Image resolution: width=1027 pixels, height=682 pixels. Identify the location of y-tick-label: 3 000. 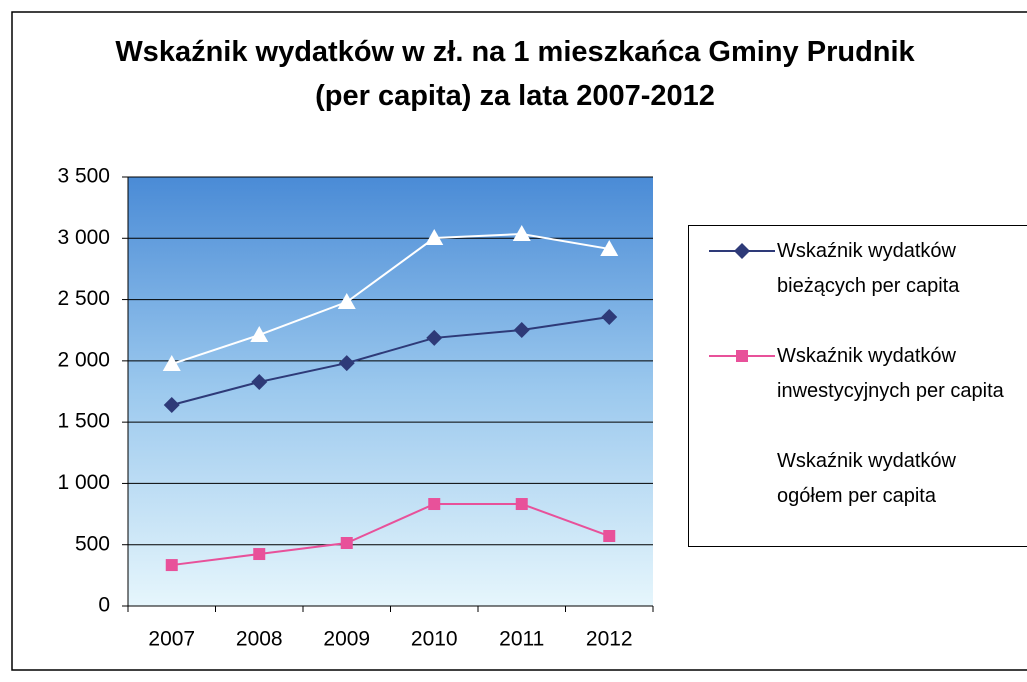
(83, 237).